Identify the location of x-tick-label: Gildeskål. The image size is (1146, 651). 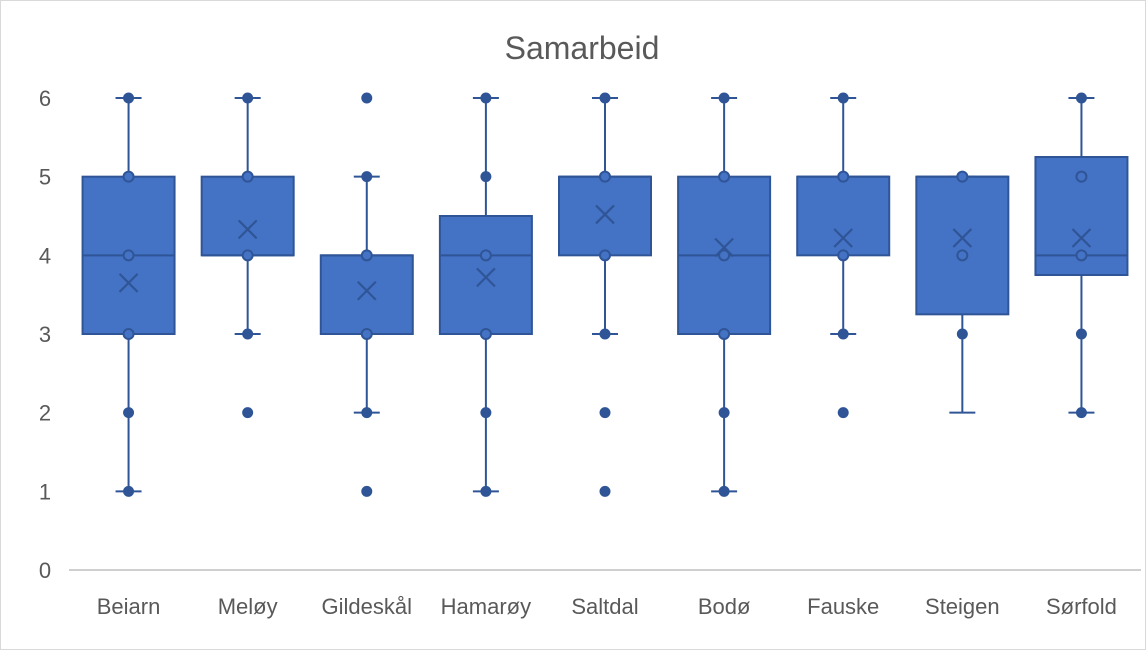
(367, 606).